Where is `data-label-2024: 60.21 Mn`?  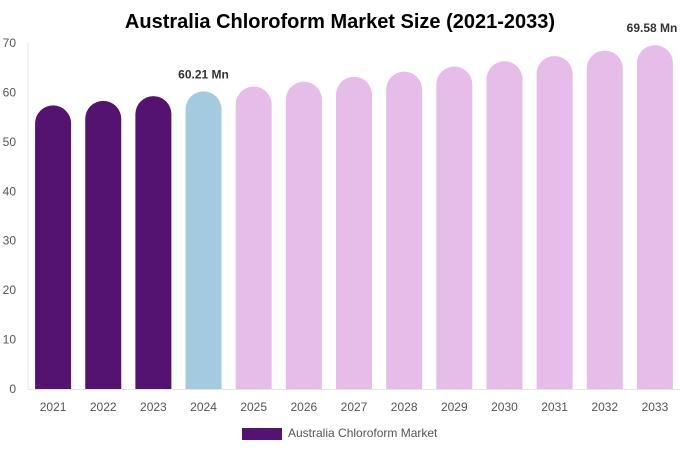
data-label-2024: 60.21 Mn is located at coordinates (203, 74).